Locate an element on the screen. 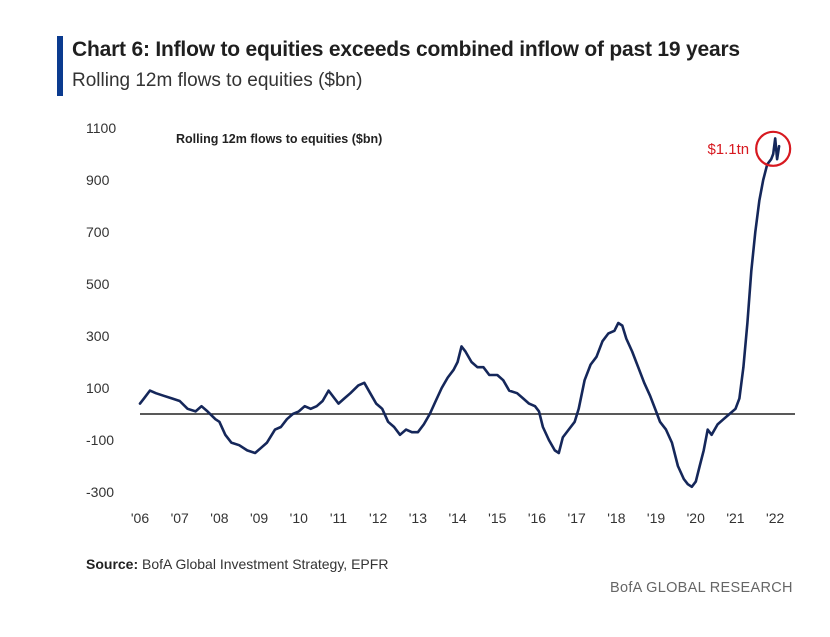 The width and height of the screenshot is (830, 637). title-accent-bar is located at coordinates (60, 66).